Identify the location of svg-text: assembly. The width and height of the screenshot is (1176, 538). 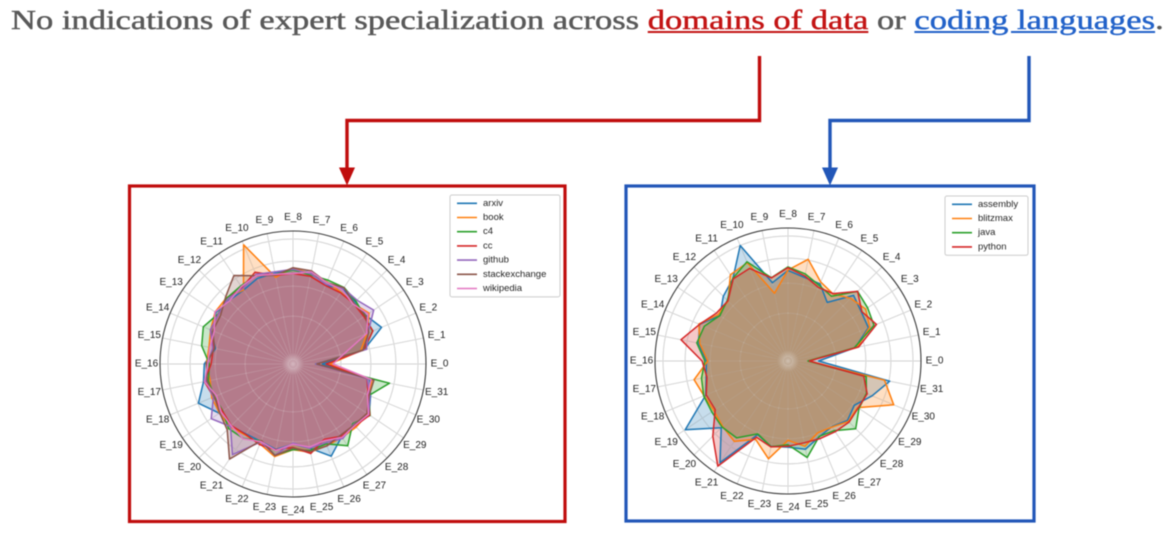
(998, 204).